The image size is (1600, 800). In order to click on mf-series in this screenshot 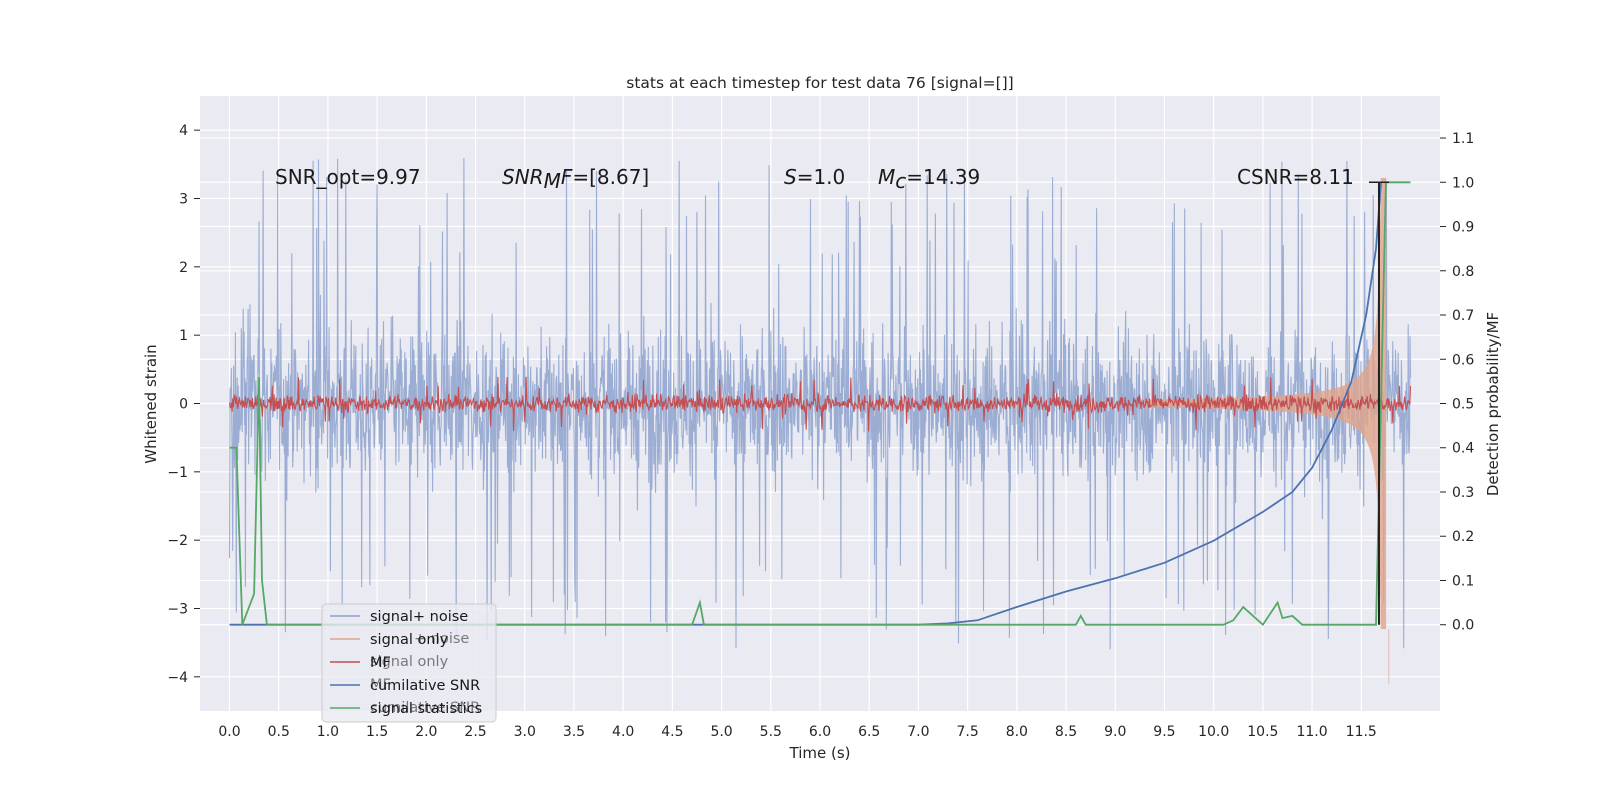, I will do `click(820, 404)`.